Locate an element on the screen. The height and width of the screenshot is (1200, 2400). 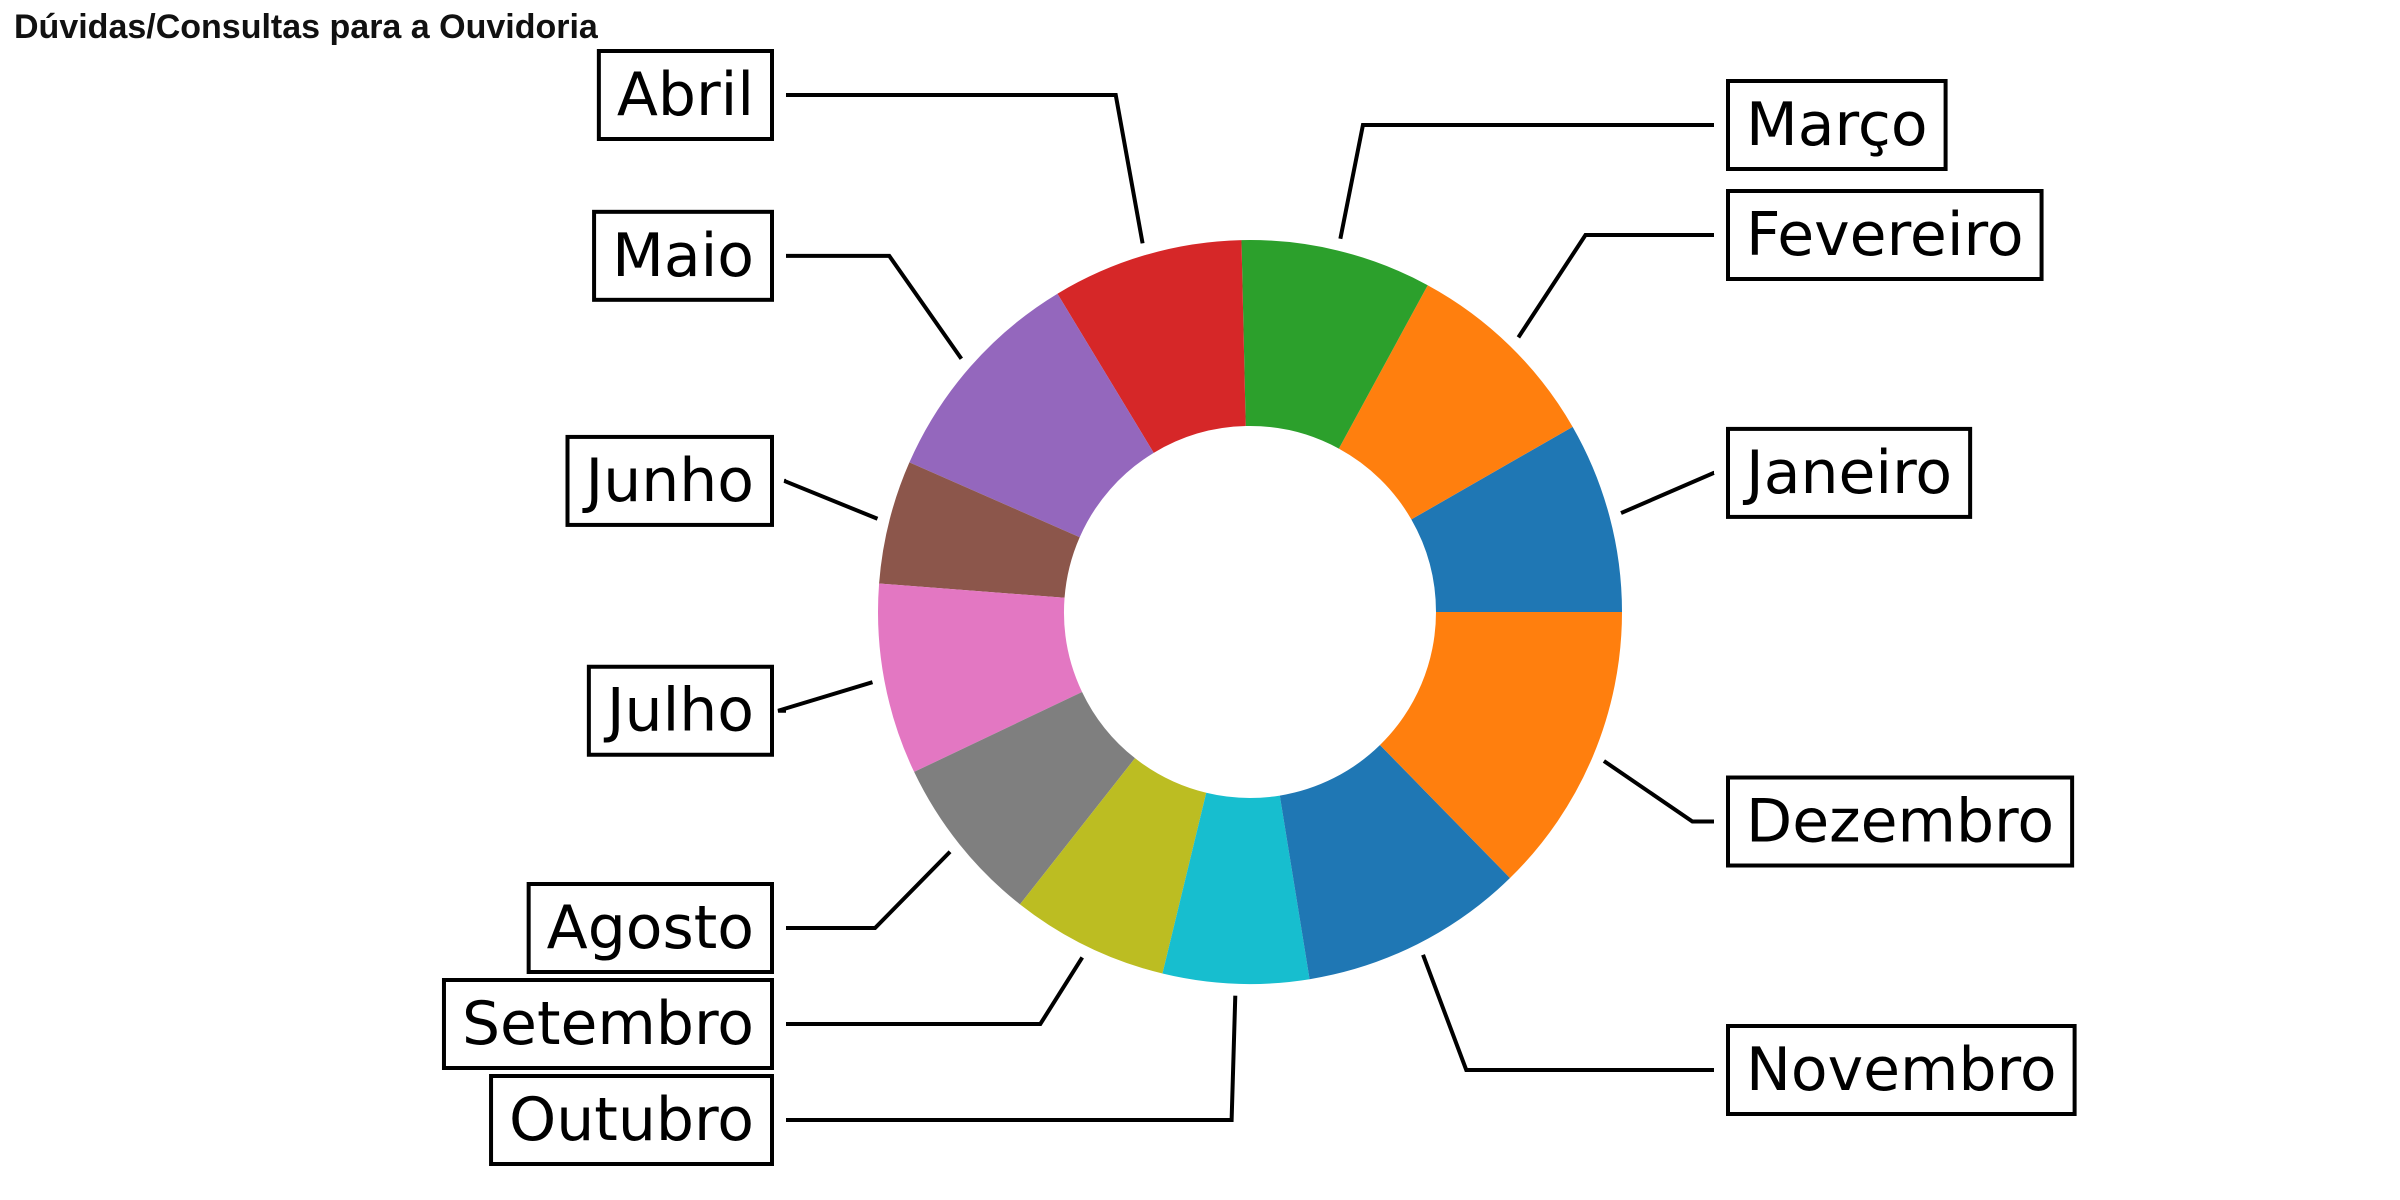
leader-line-julho is located at coordinates (825, 696).